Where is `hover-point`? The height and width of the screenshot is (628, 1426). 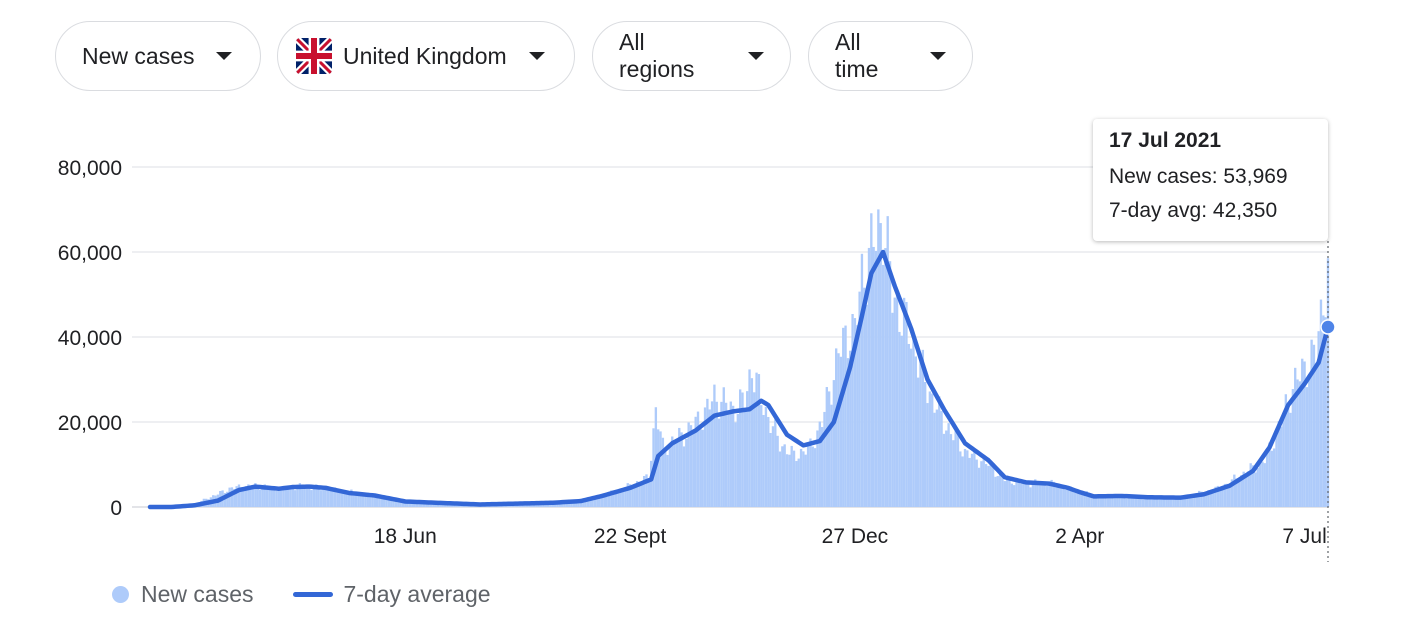 hover-point is located at coordinates (1328, 327).